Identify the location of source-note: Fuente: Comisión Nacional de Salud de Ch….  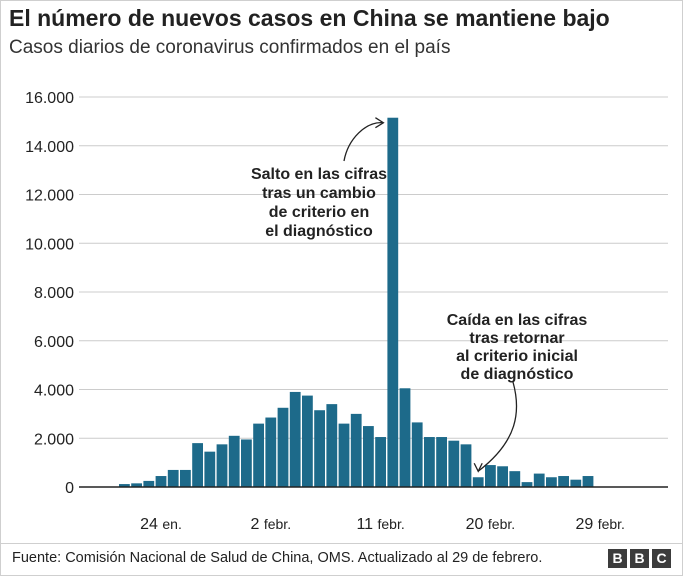
(277, 558).